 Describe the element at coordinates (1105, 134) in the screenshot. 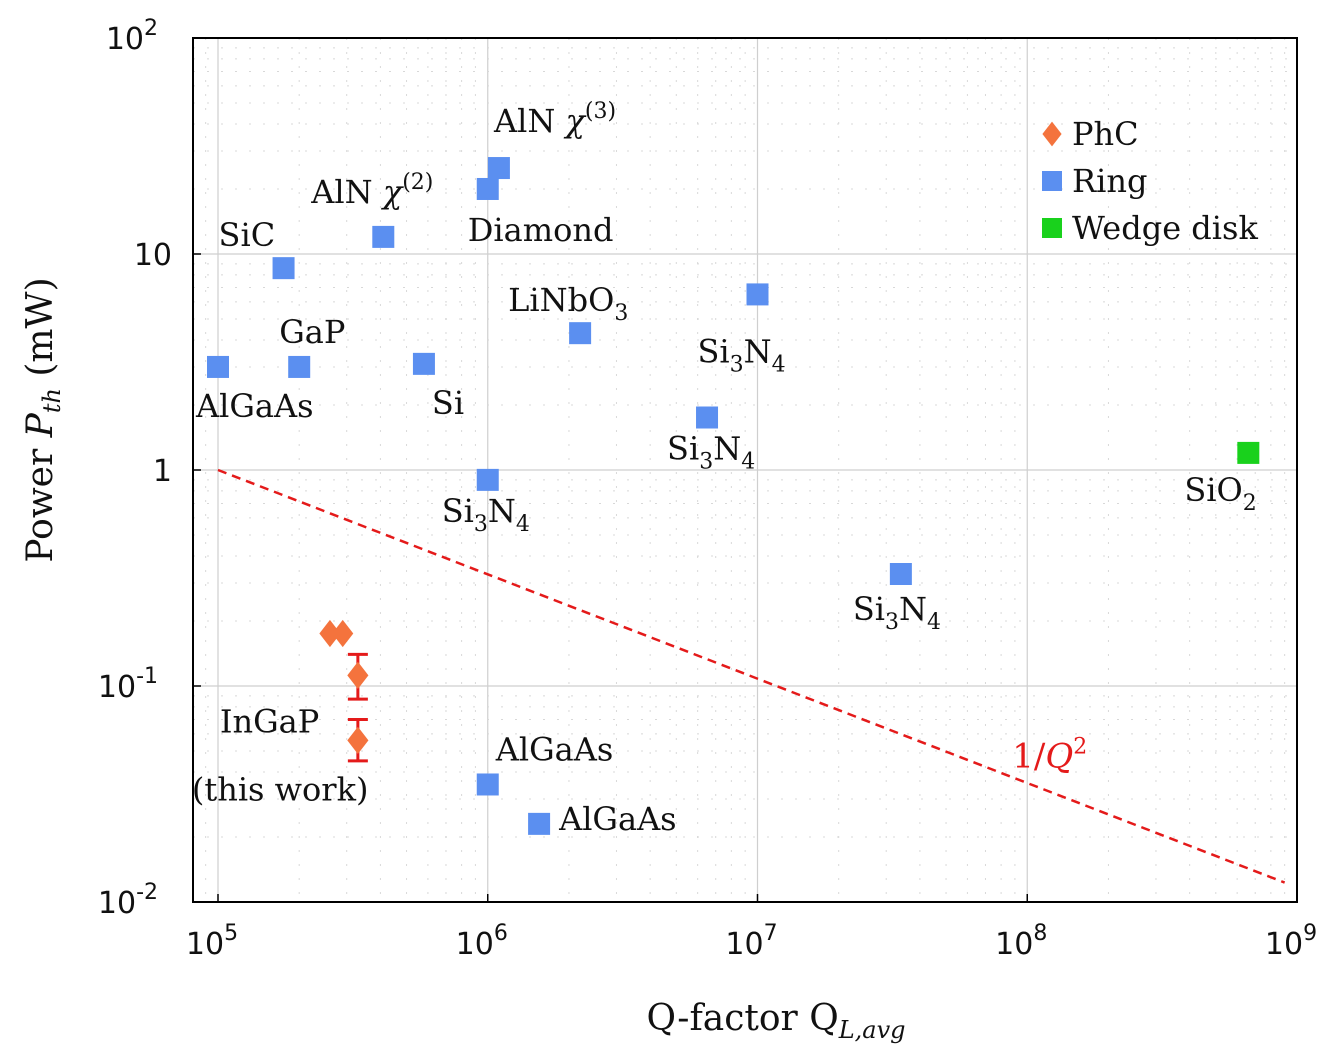

I see `legend-label: PhC` at that location.